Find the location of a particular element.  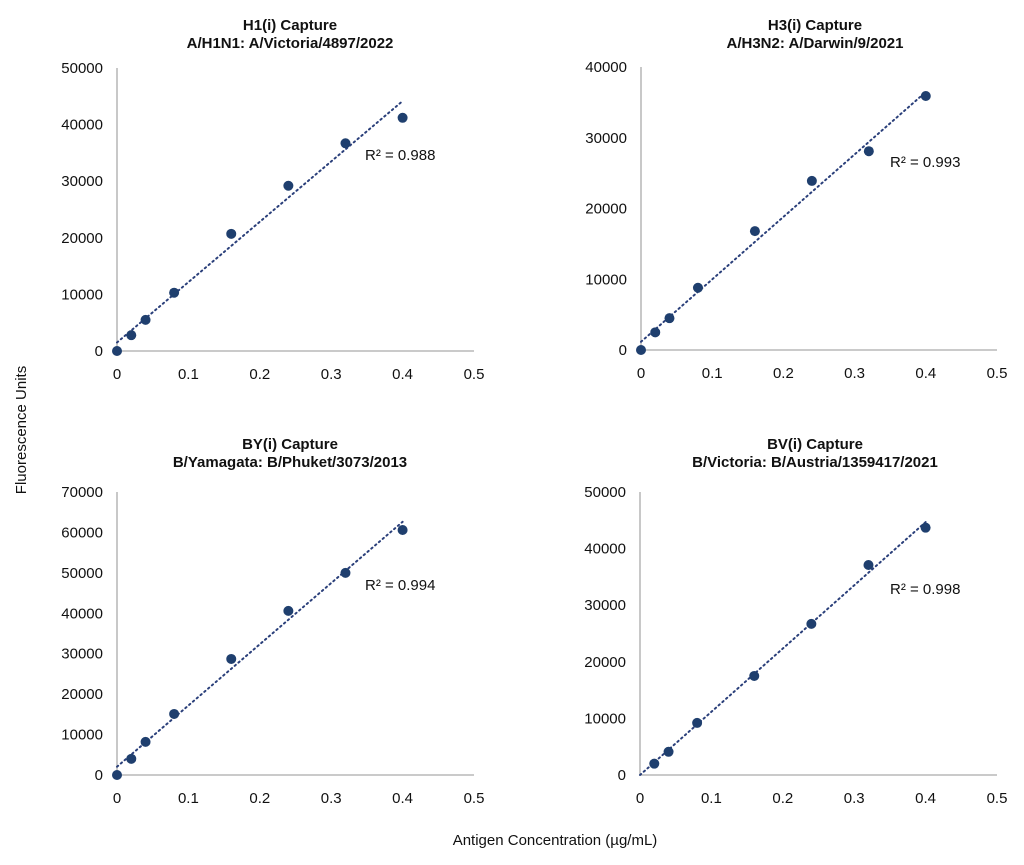

chart-title-line: A/H3N2: A/Darwin/9/2021 is located at coordinates (814, 43).